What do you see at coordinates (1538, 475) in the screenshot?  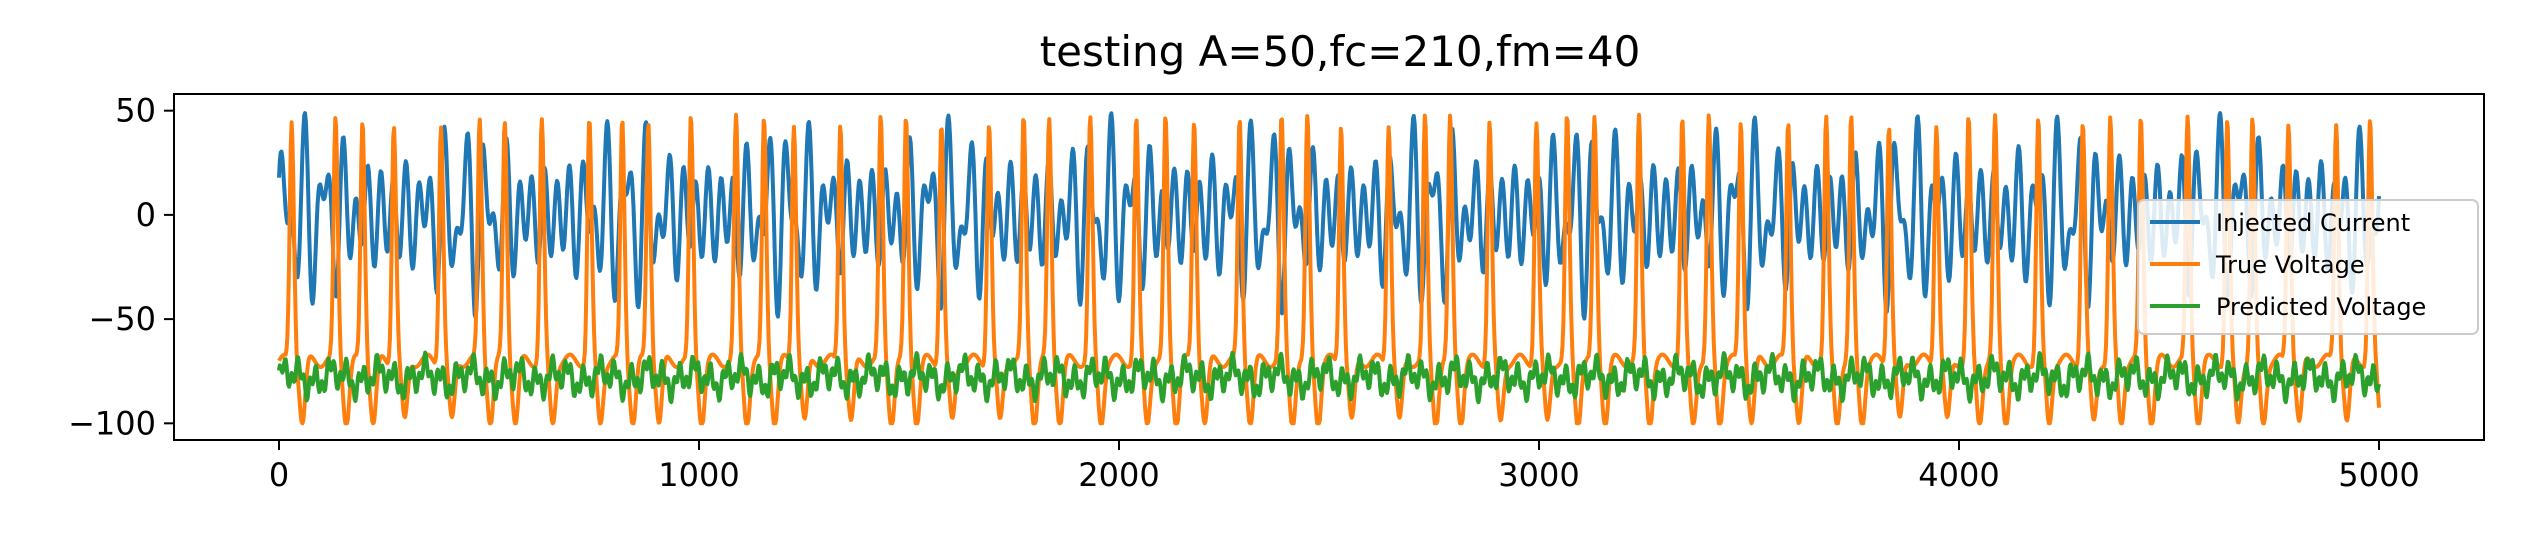 I see `x-tick-label: 3000` at bounding box center [1538, 475].